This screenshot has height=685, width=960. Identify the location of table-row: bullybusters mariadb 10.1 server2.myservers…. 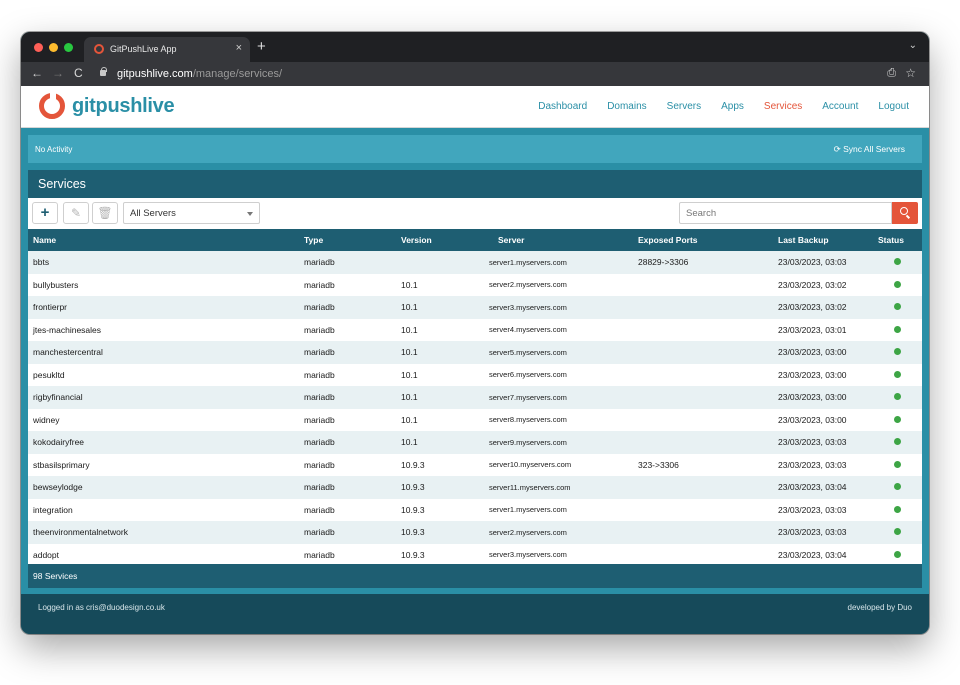
(475, 285).